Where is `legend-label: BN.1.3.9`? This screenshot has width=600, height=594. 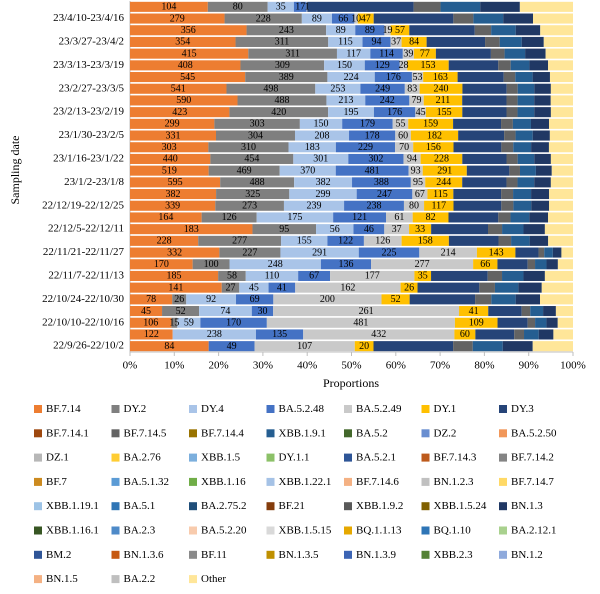
legend-label: BN.1.3.9 is located at coordinates (376, 555).